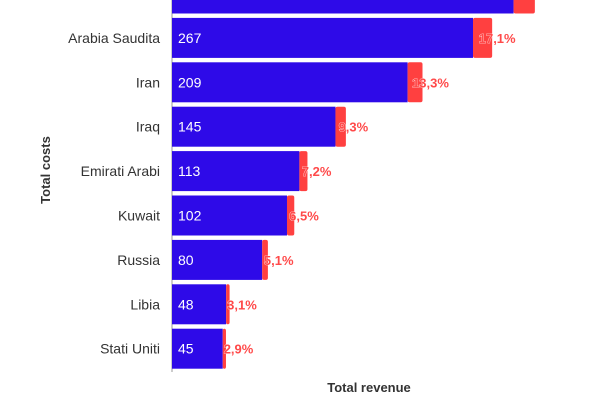 Image resolution: width=600 pixels, height=400 pixels. I want to click on percent-label: 17,1%, so click(497, 38).